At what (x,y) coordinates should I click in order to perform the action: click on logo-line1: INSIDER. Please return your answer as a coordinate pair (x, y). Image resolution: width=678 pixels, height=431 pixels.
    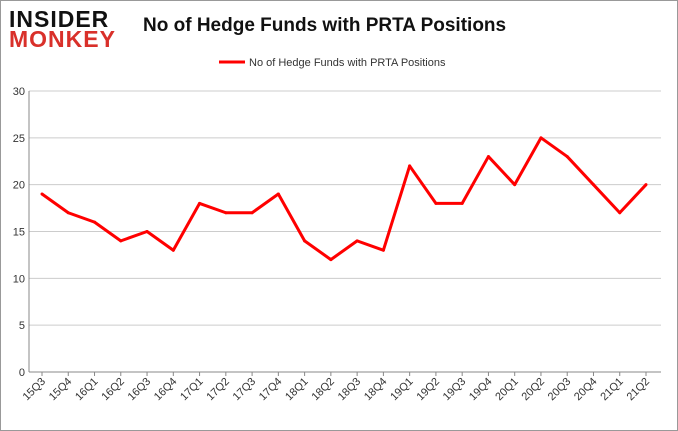
    Looking at the image, I should click on (59, 19).